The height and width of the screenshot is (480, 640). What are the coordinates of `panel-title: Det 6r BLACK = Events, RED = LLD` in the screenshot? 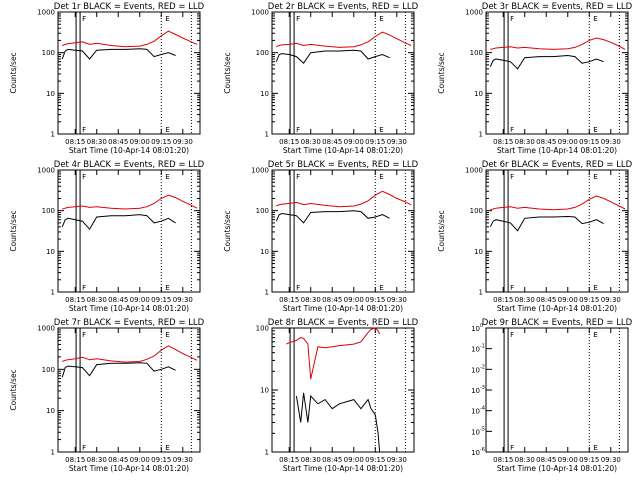 It's located at (557, 165).